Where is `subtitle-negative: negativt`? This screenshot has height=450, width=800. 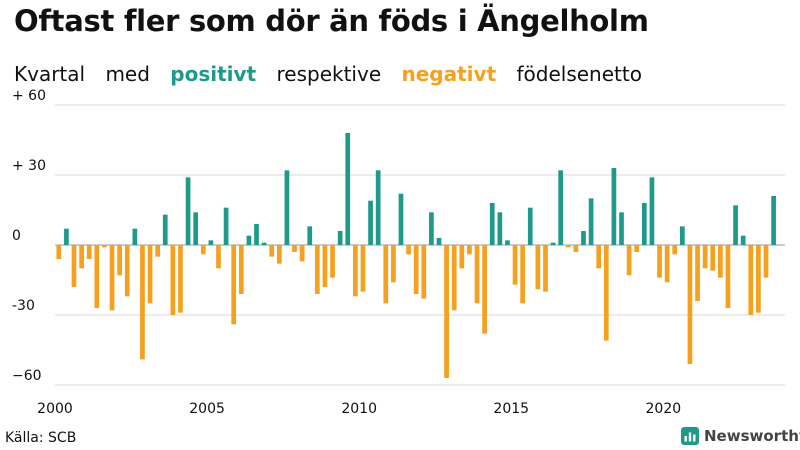 subtitle-negative: negativt is located at coordinates (449, 74).